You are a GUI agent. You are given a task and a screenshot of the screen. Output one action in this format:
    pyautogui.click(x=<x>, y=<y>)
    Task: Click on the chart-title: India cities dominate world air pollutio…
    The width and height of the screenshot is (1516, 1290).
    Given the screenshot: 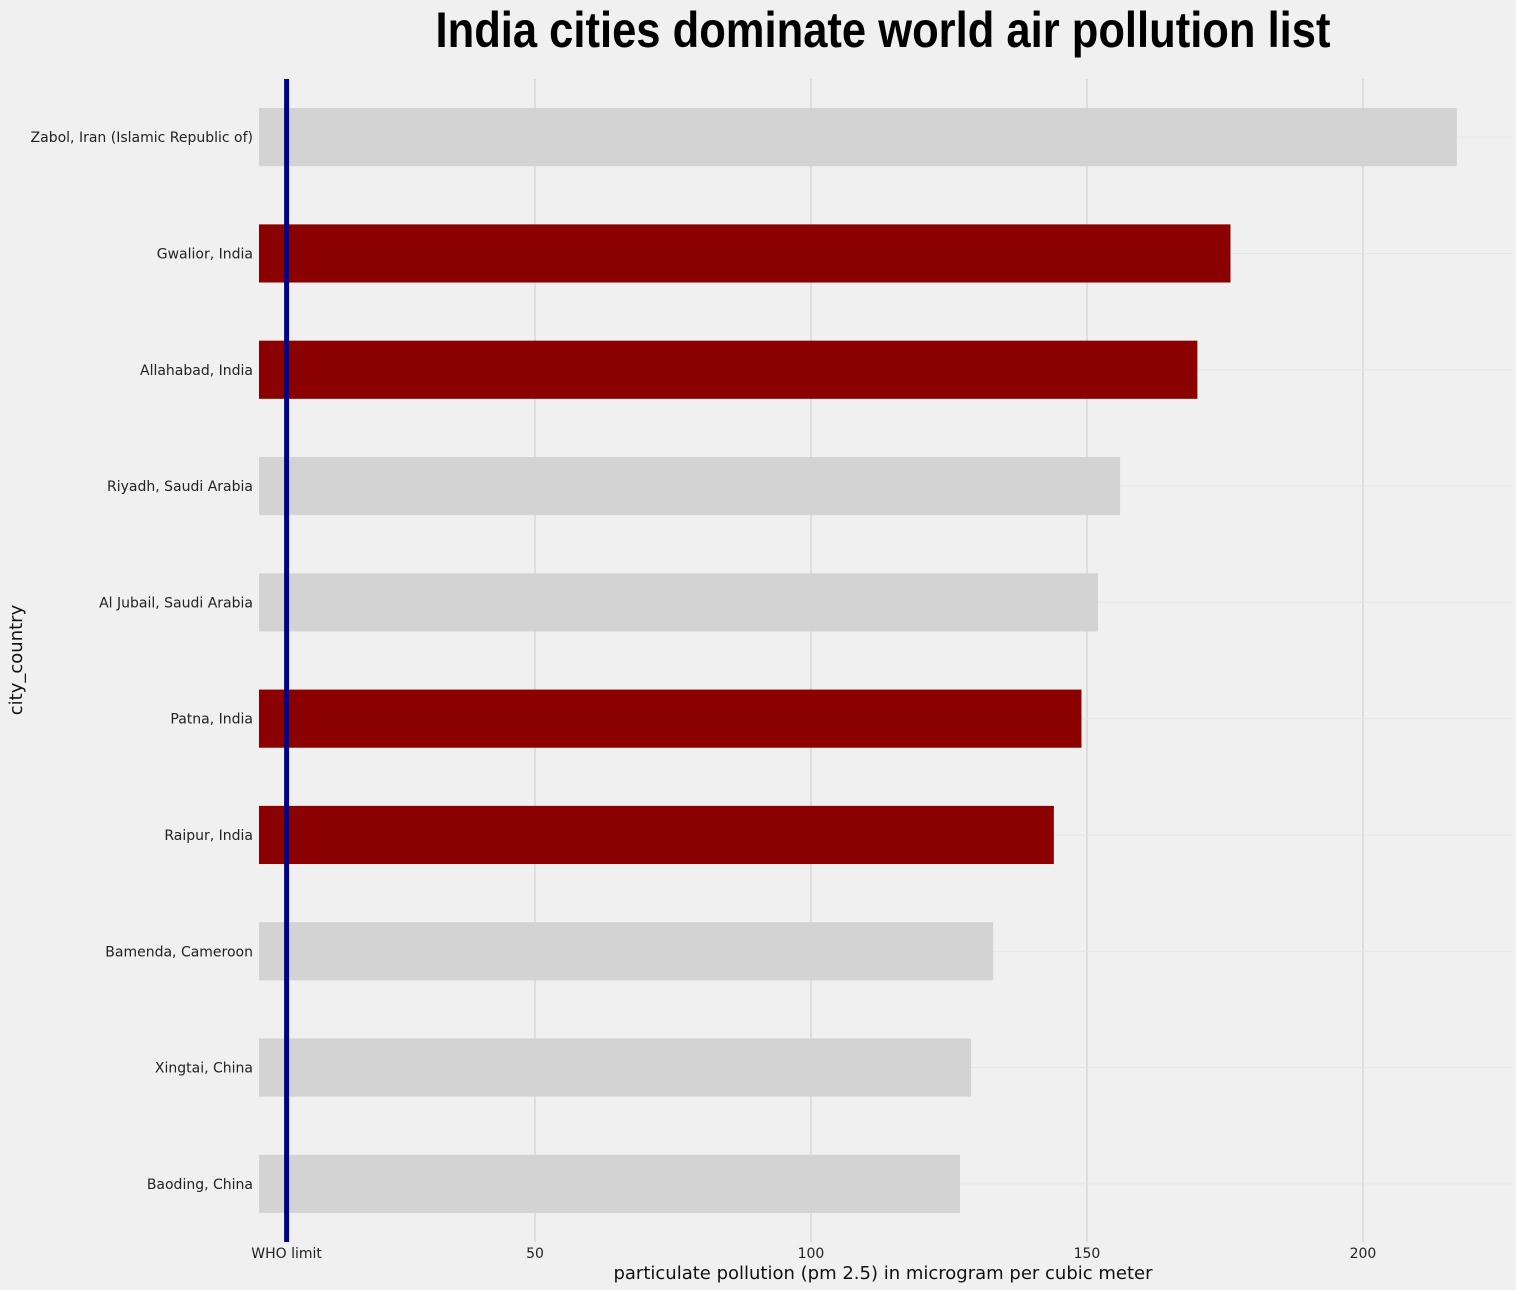 What is the action you would take?
    pyautogui.click(x=883, y=30)
    